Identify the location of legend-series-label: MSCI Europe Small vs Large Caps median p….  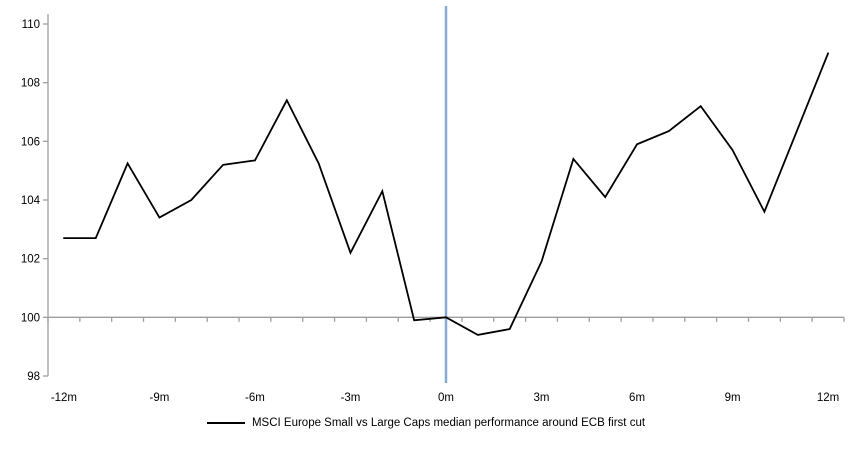
(448, 423).